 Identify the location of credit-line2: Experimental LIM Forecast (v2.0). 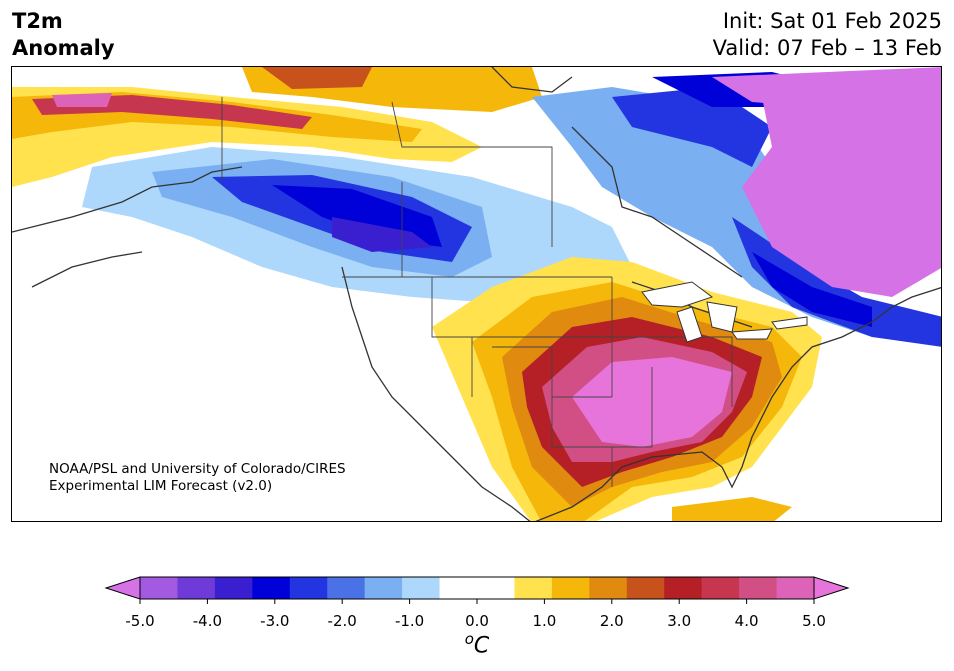
(161, 486).